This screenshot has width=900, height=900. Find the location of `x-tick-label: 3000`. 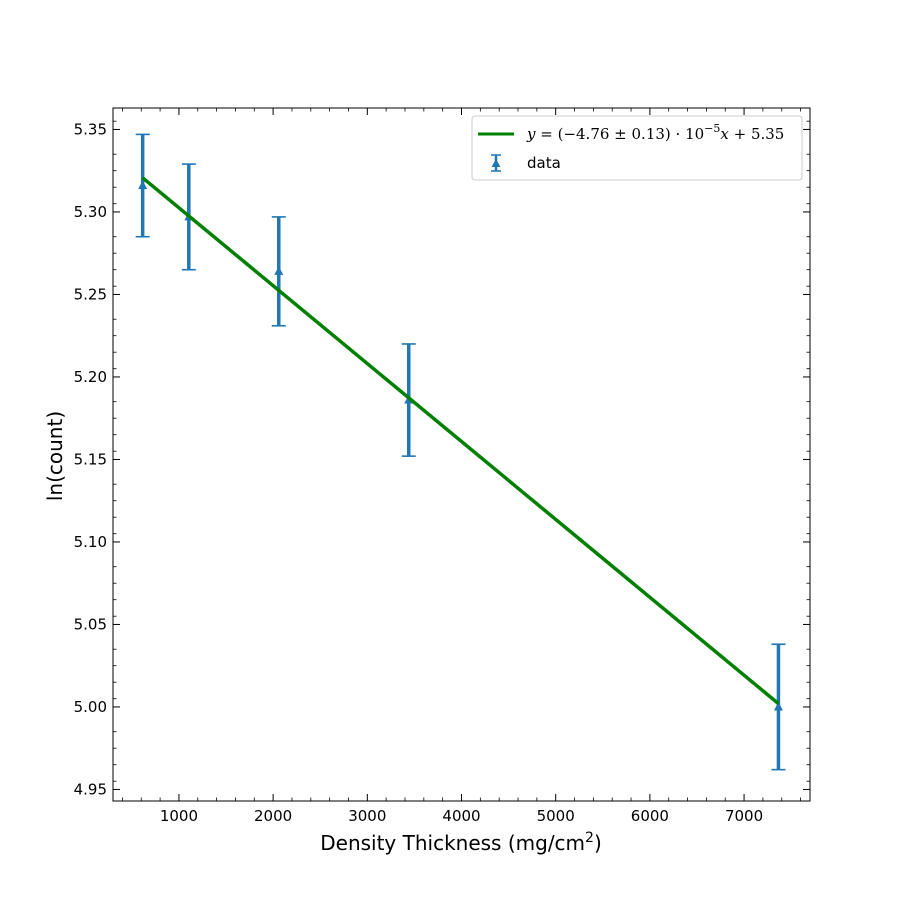

x-tick-label: 3000 is located at coordinates (367, 816).